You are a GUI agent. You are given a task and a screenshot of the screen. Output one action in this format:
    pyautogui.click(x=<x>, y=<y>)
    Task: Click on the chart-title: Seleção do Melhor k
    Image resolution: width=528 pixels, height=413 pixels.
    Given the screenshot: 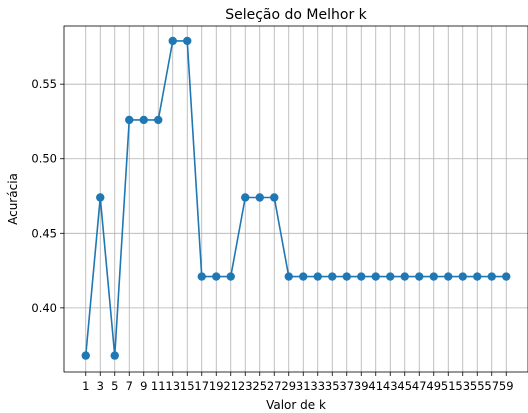 What is the action you would take?
    pyautogui.click(x=296, y=15)
    